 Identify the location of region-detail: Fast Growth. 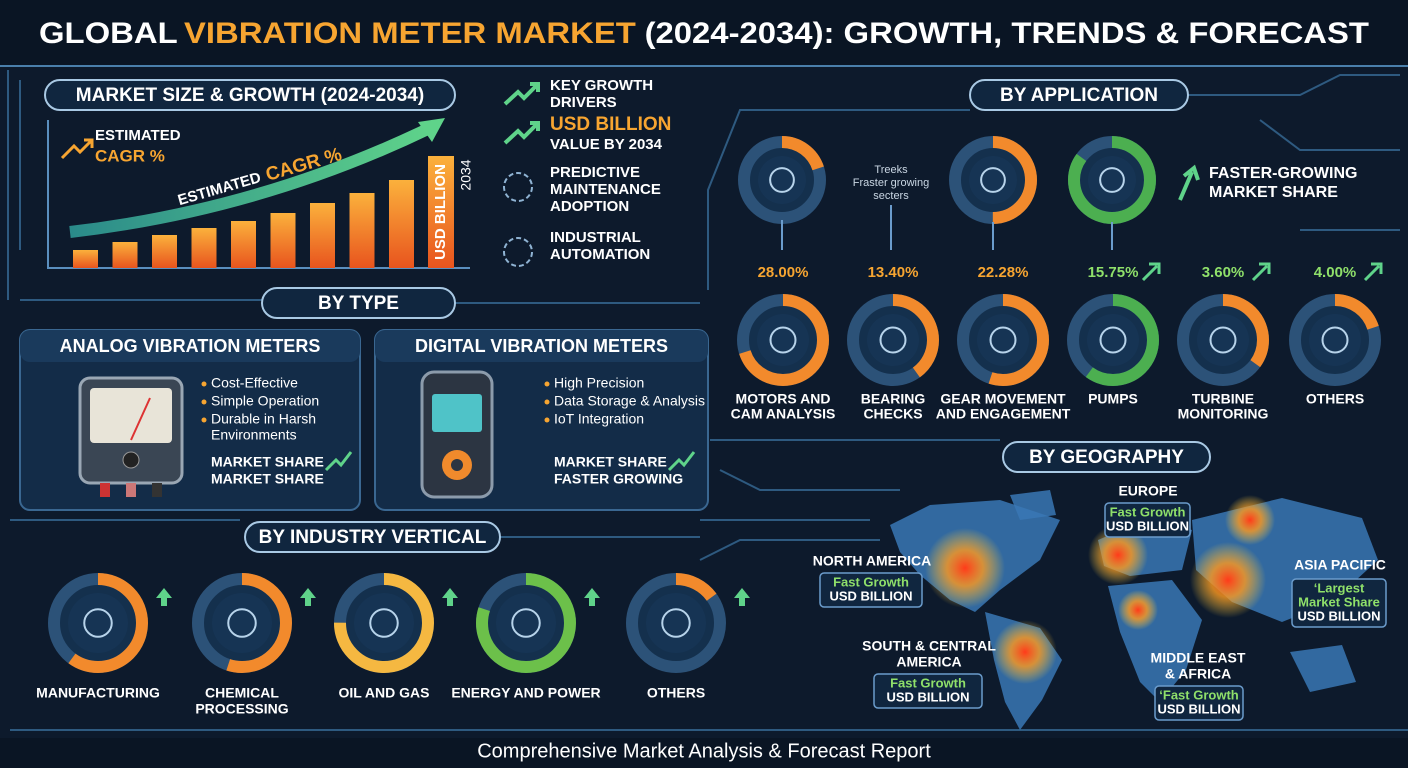
(1148, 511).